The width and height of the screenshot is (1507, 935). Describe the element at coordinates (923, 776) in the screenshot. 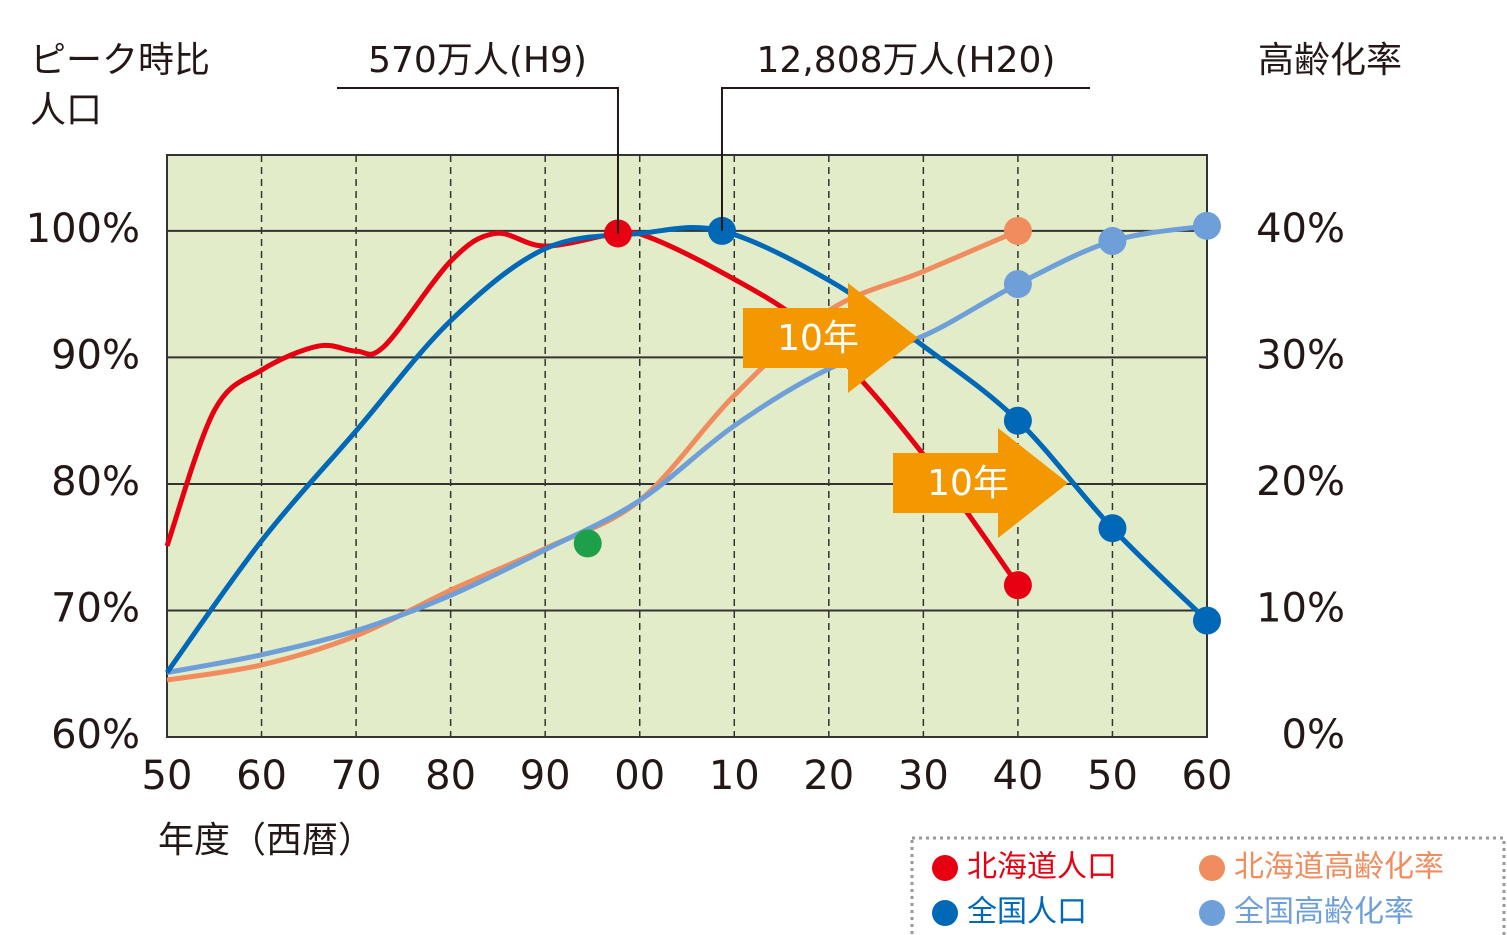

I see `x-tick-label: 30` at that location.